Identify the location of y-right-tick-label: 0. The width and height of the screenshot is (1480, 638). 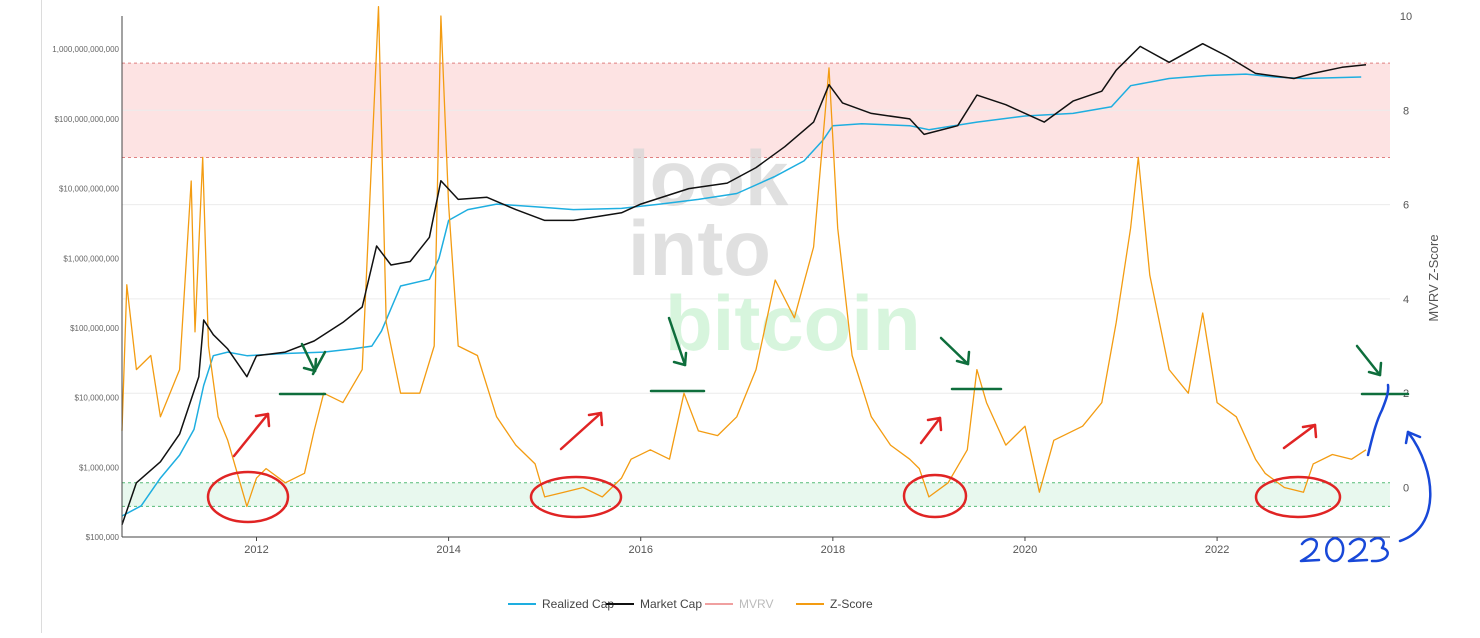
(1406, 488).